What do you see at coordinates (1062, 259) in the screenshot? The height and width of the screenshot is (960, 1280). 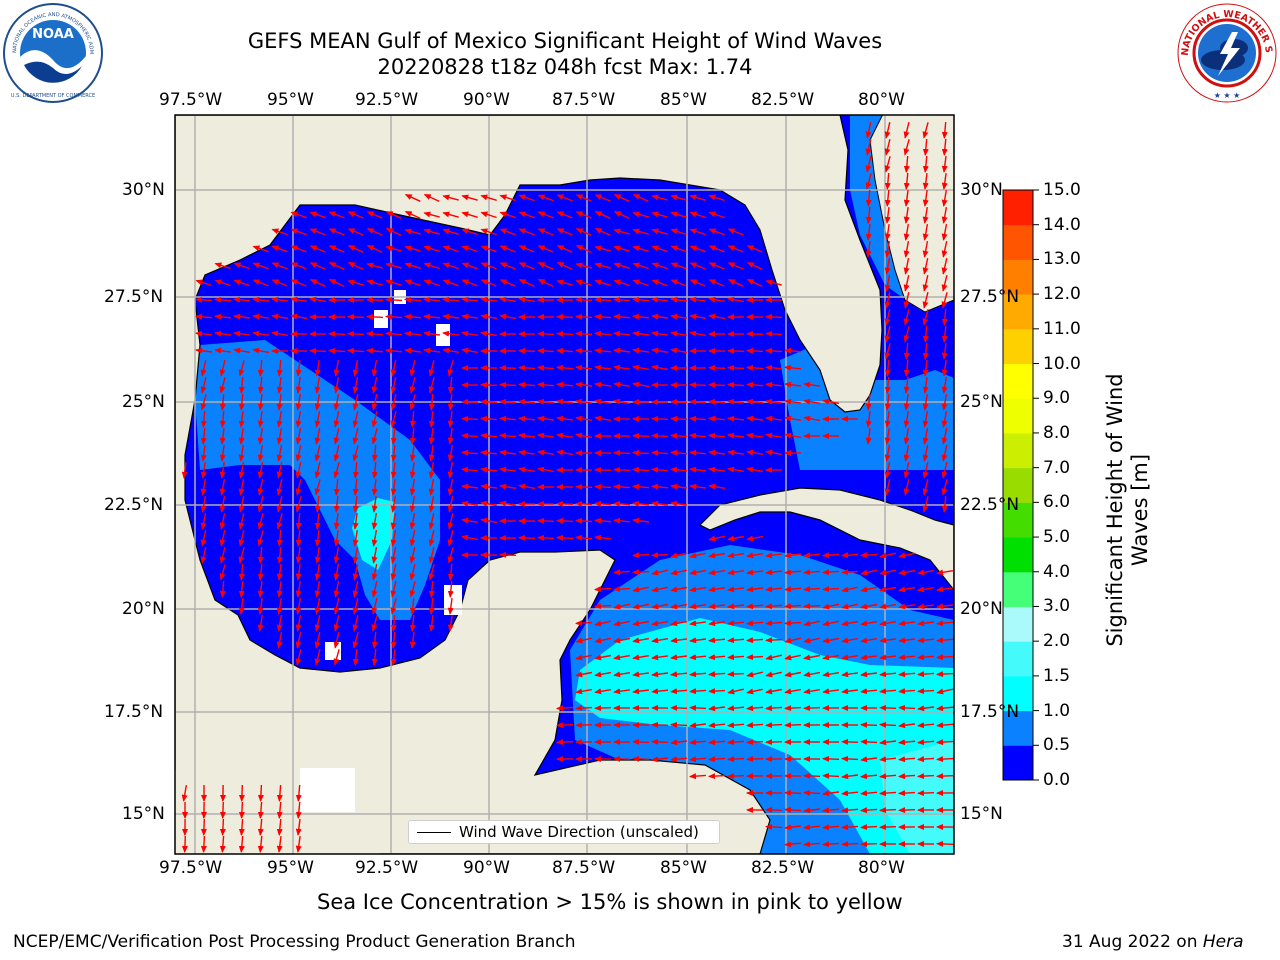 I see `colorbar-tick-label: 13.0` at bounding box center [1062, 259].